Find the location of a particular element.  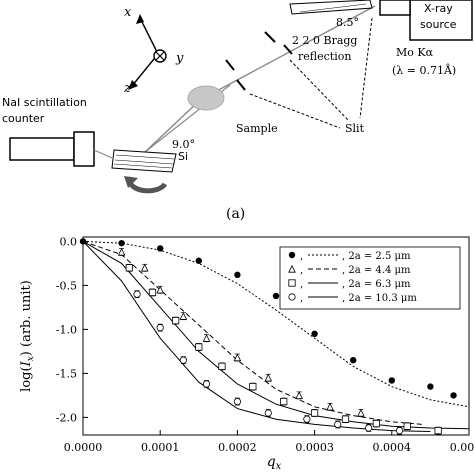

y-tick-label: 0.0 is located at coordinates (69, 241).